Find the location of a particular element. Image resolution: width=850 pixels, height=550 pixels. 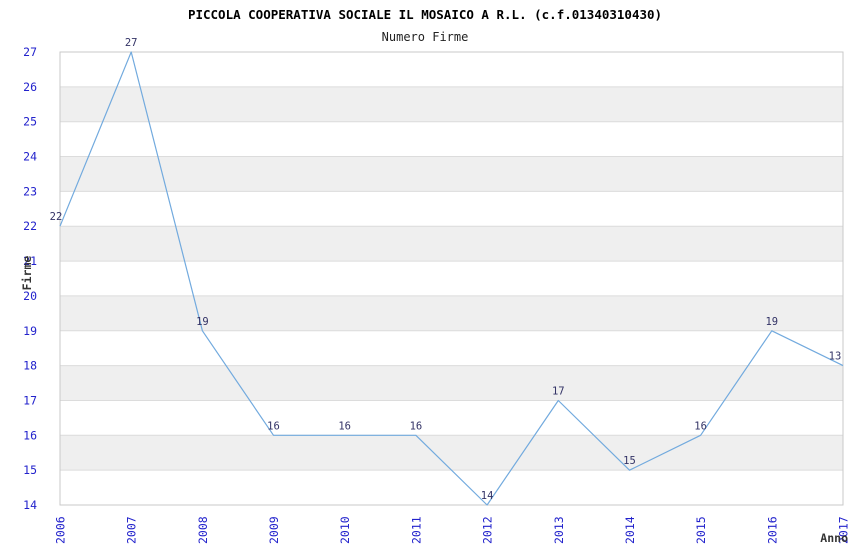

point-label: 13 is located at coordinates (835, 357).